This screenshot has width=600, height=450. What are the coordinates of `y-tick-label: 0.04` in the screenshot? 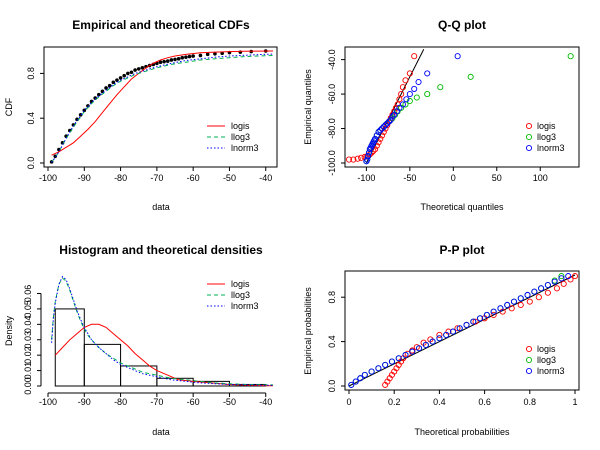 It's located at (28, 325).